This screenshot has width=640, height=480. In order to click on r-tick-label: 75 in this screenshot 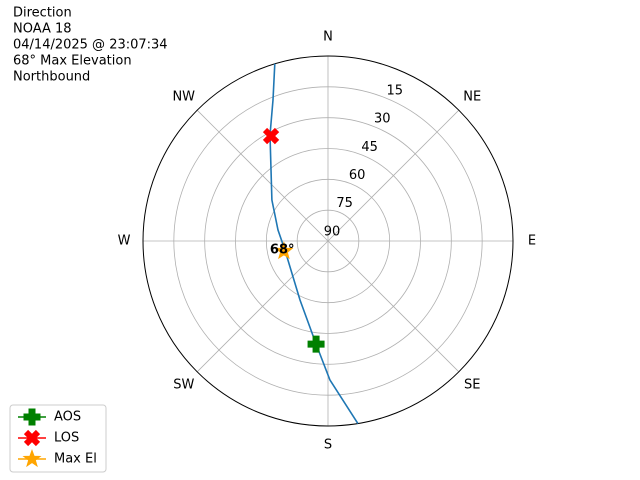, I will do `click(344, 203)`.